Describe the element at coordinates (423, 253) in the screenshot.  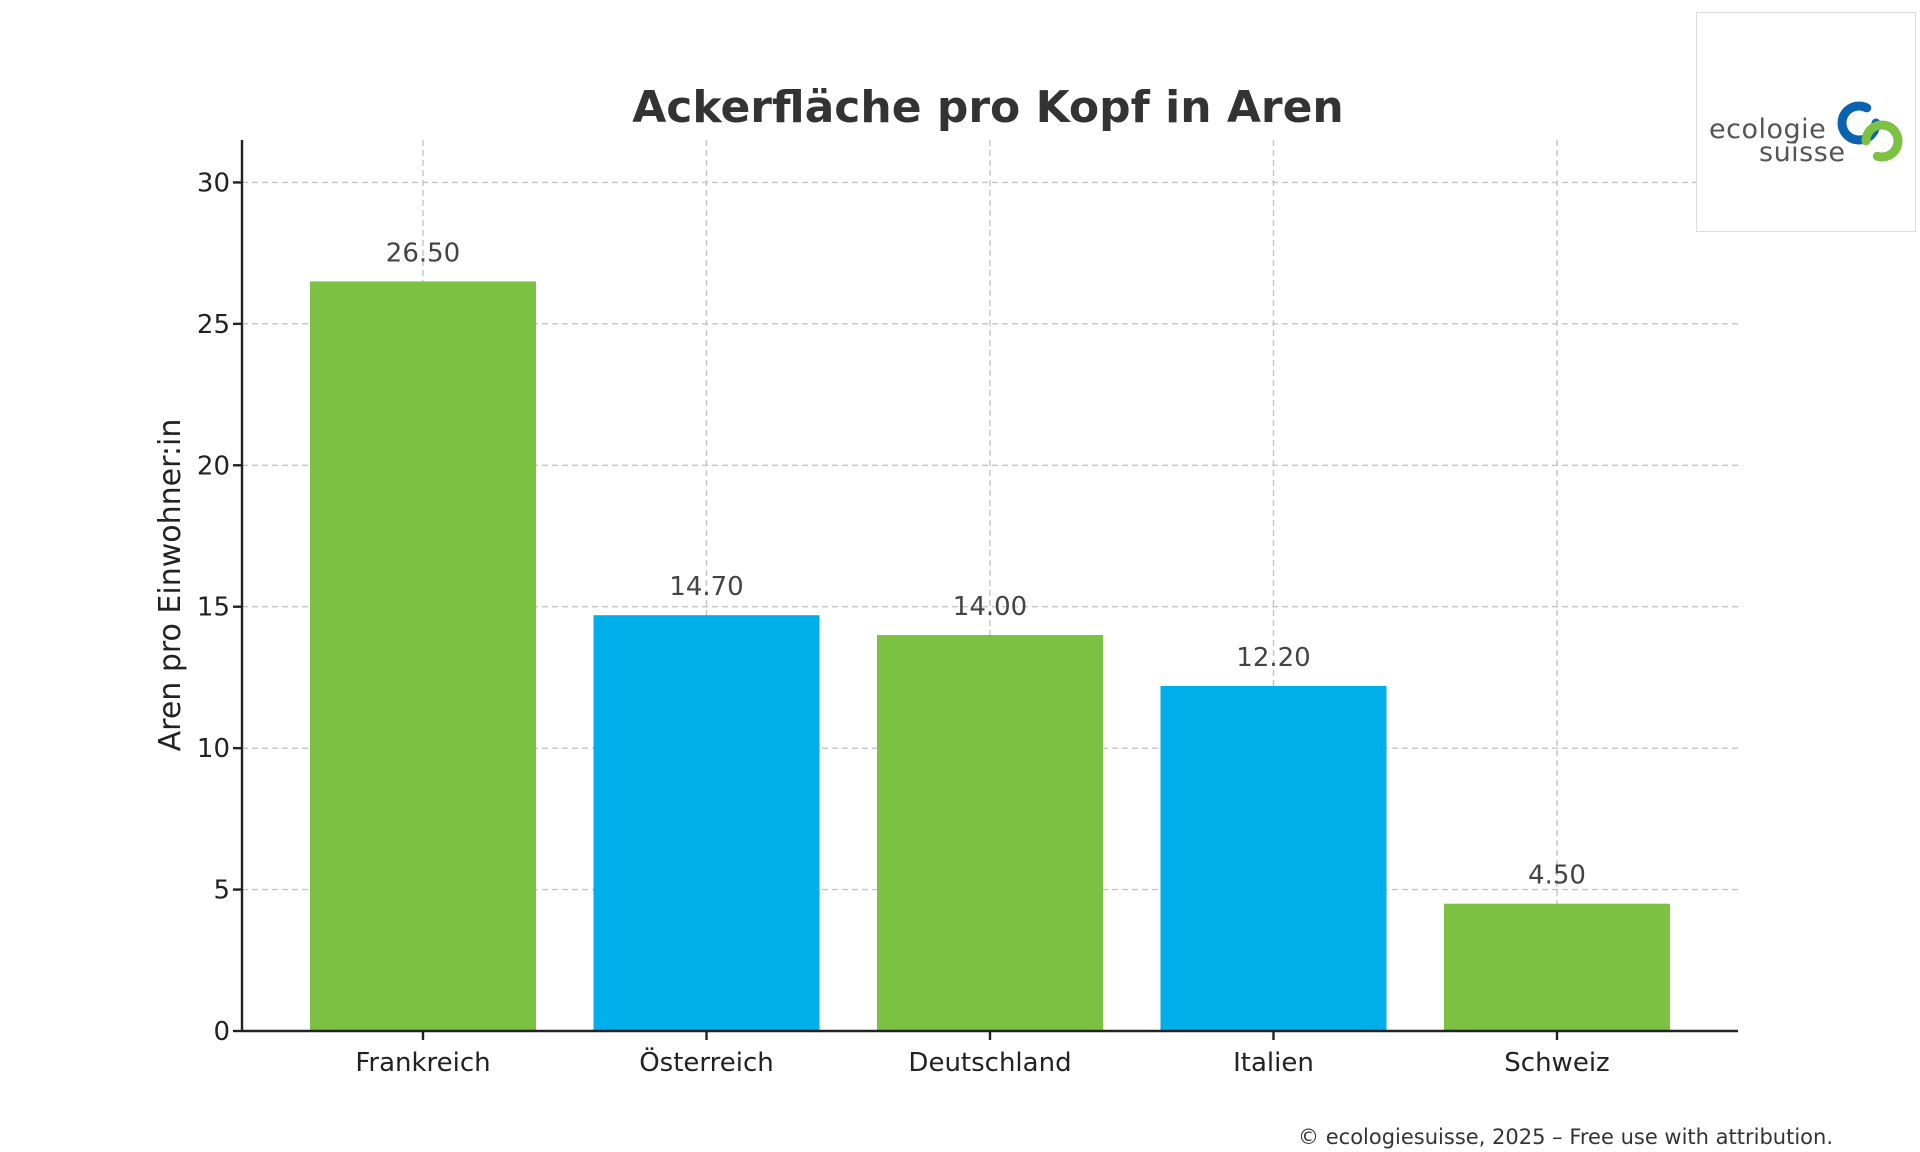
I see `value-label: 26.50` at that location.